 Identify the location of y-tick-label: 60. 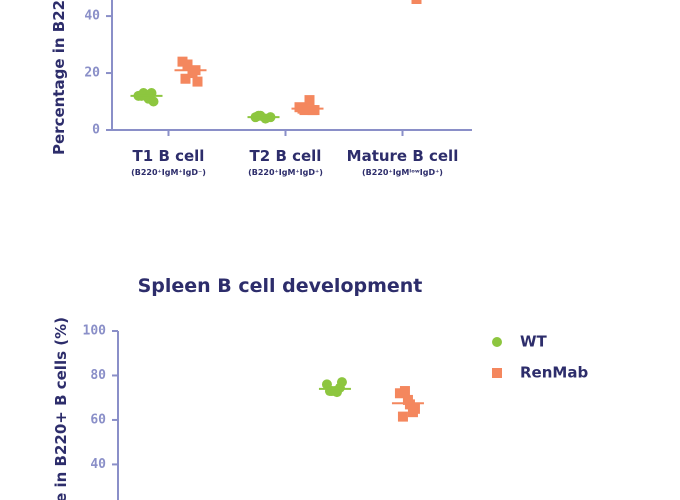
(98, 419).